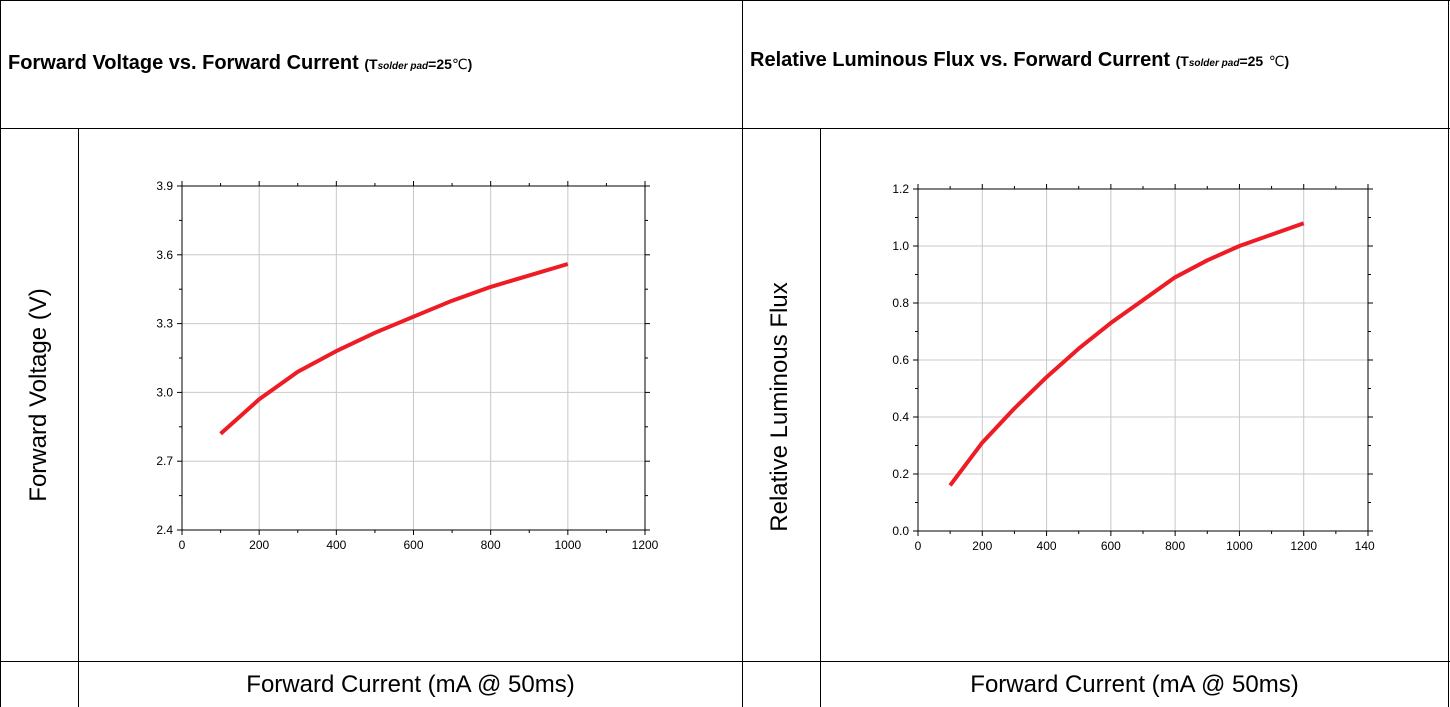  I want to click on footer-divider, so click(725, 661).